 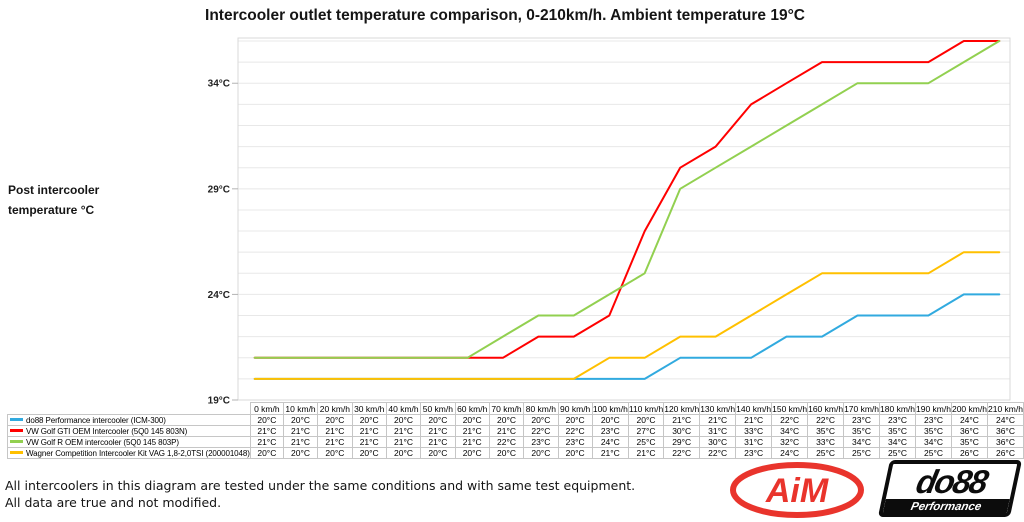 I want to click on speed-column-header: 80 km/h, so click(x=541, y=408).